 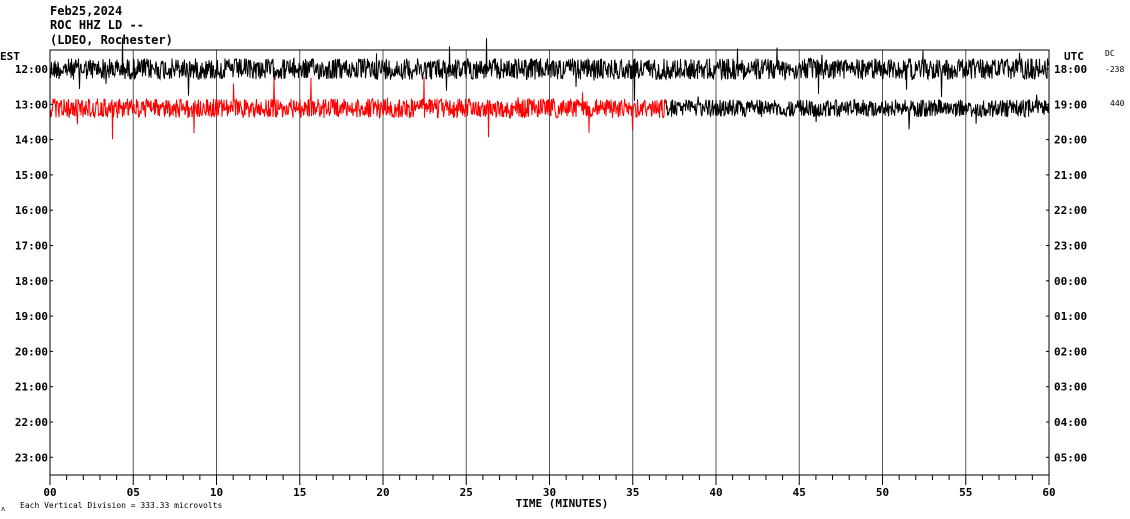 I want to click on x-tick-label: 45, so click(x=799, y=492).